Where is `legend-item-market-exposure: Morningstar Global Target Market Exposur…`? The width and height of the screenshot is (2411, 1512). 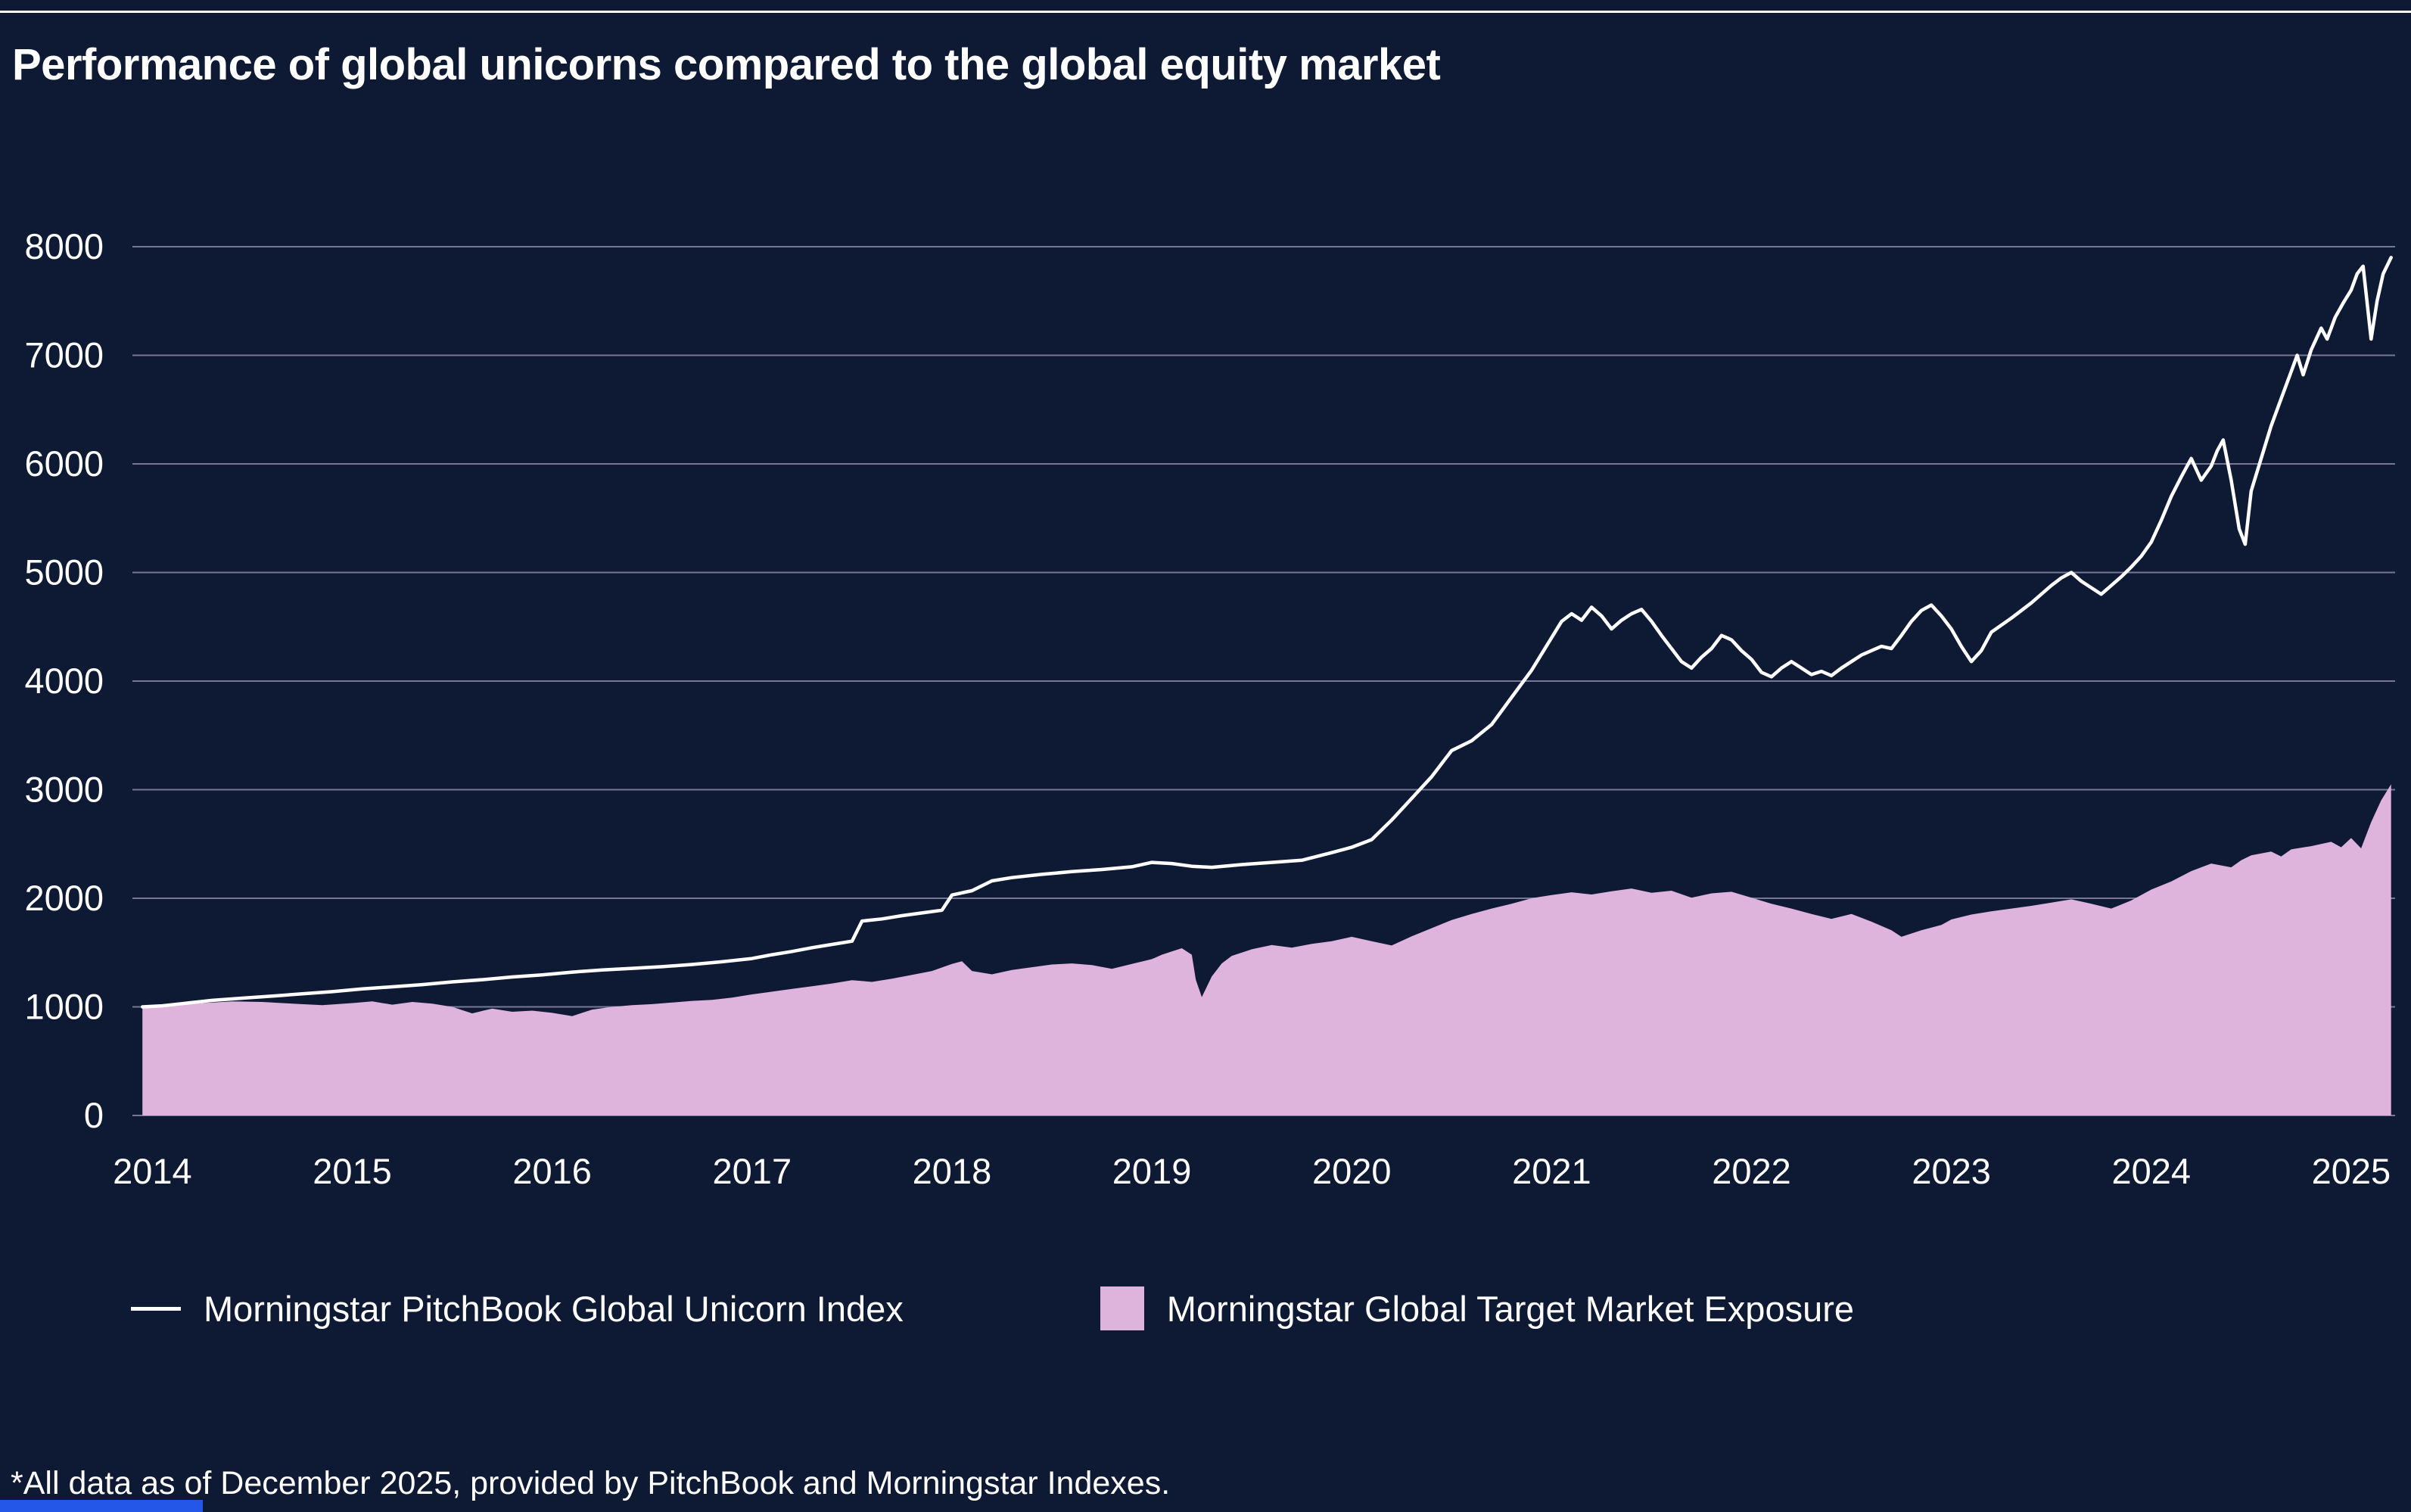
legend-item-market-exposure: Morningstar Global Target Market Exposur… is located at coordinates (1477, 1308).